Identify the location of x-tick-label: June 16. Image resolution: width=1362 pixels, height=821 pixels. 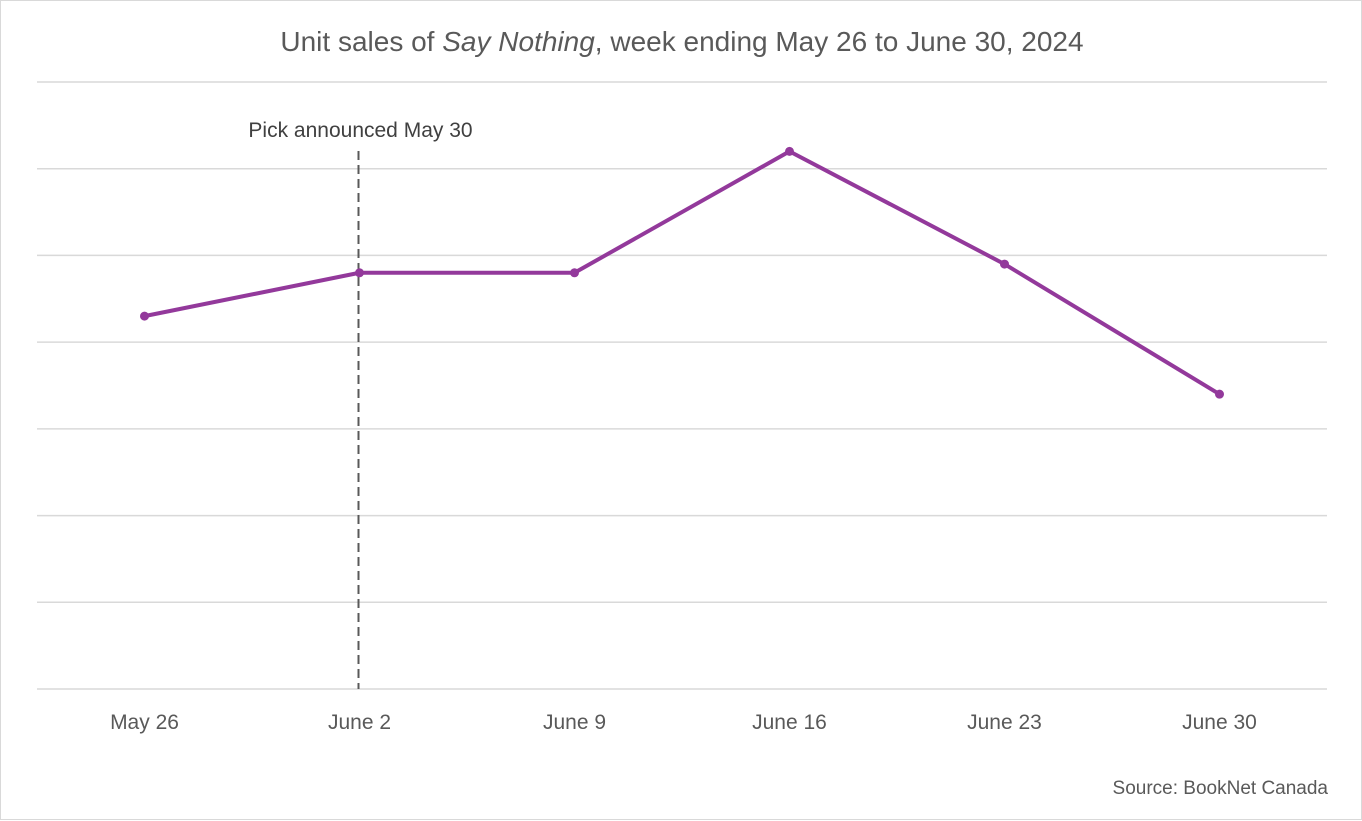
(789, 722).